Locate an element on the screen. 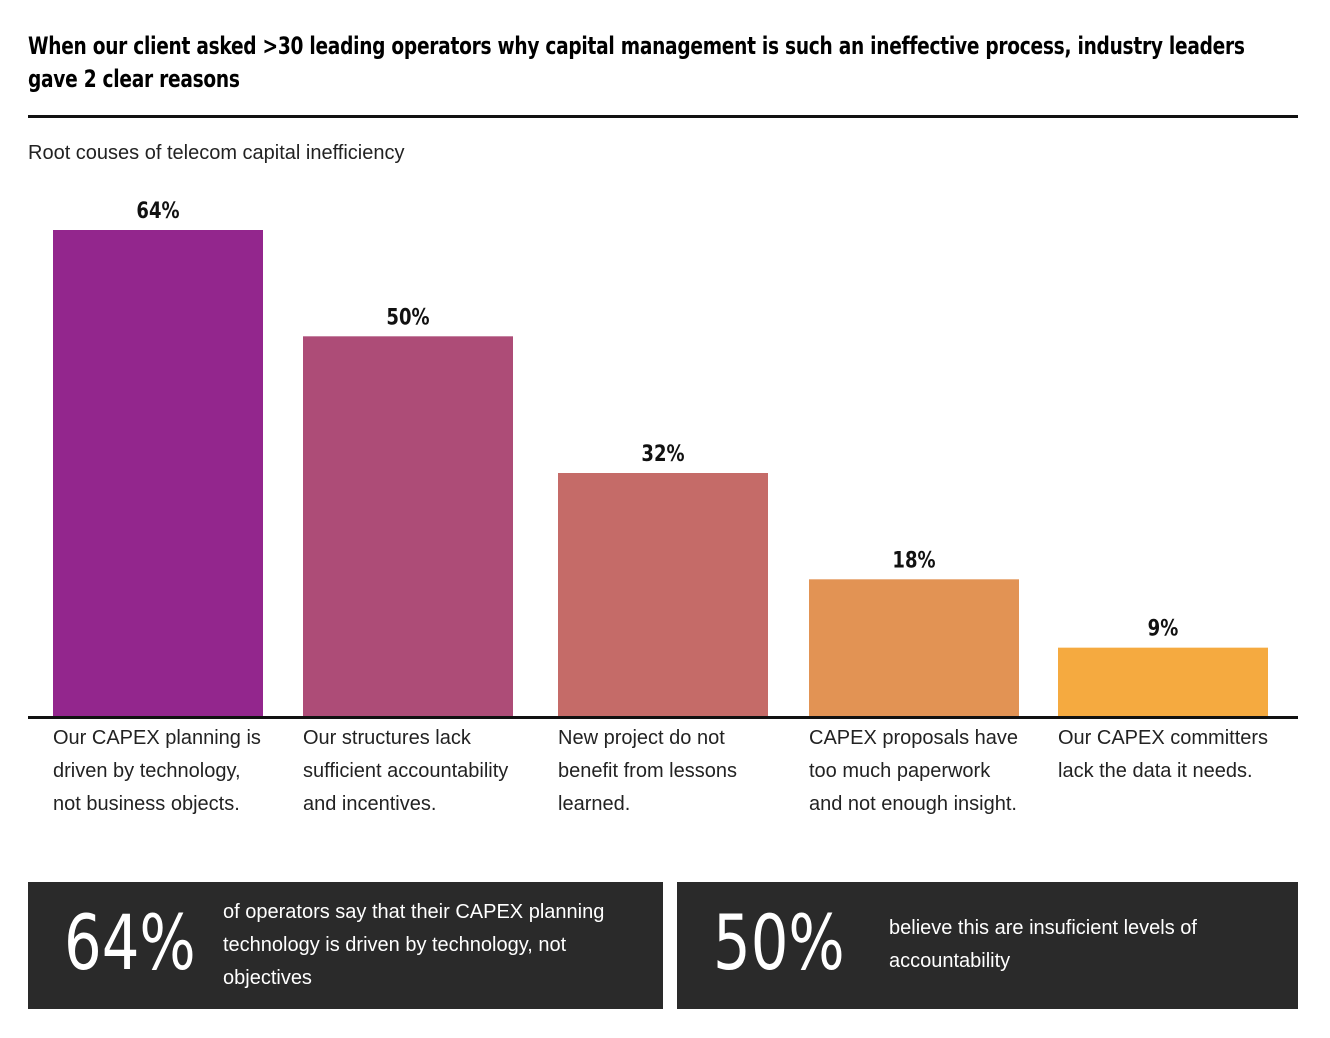 The height and width of the screenshot is (1038, 1330). bar-value-label-5: 9% is located at coordinates (1163, 628).